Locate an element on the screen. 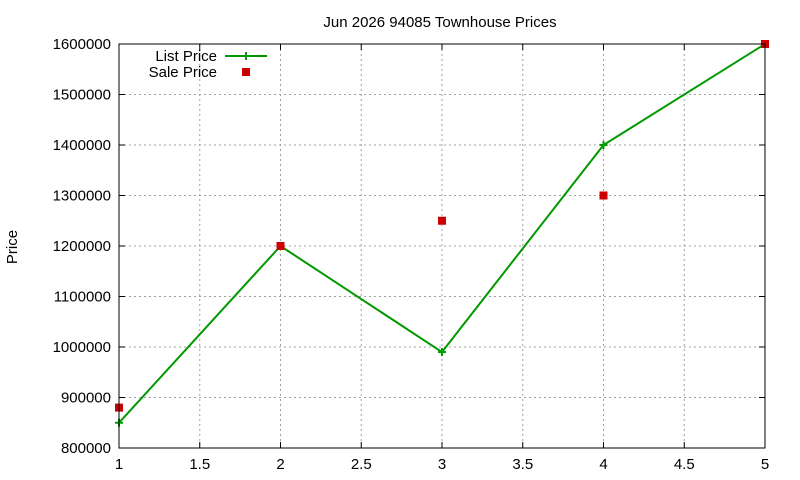 Image resolution: width=800 pixels, height=480 pixels. y-tick-label: 1000000 is located at coordinates (82, 347).